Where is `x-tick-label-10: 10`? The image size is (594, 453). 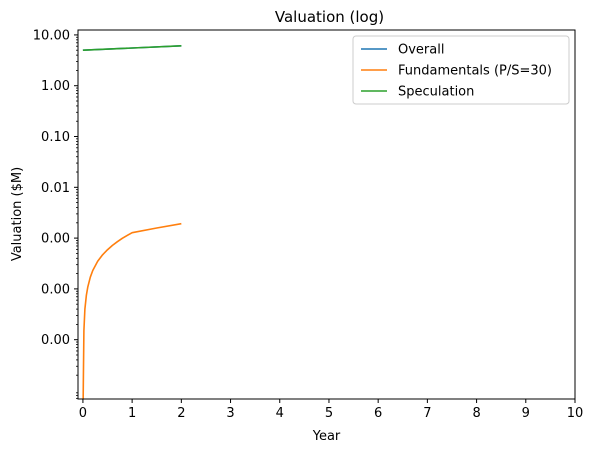 x-tick-label-10: 10 is located at coordinates (575, 413).